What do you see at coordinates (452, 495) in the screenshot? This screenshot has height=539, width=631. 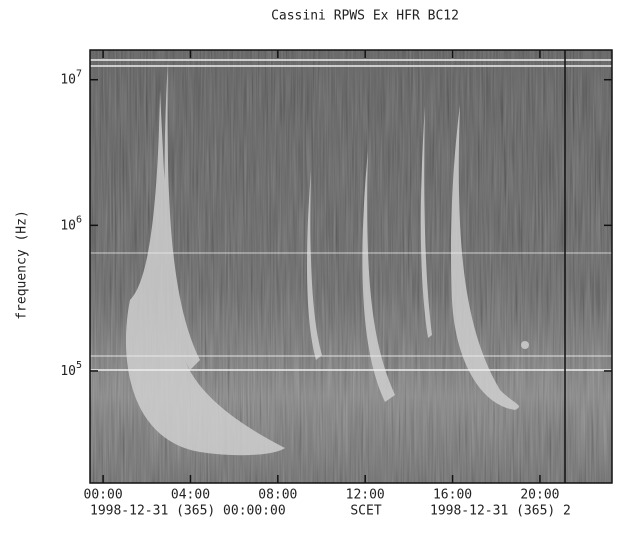 I see `x-tick-label: 16:00` at bounding box center [452, 495].